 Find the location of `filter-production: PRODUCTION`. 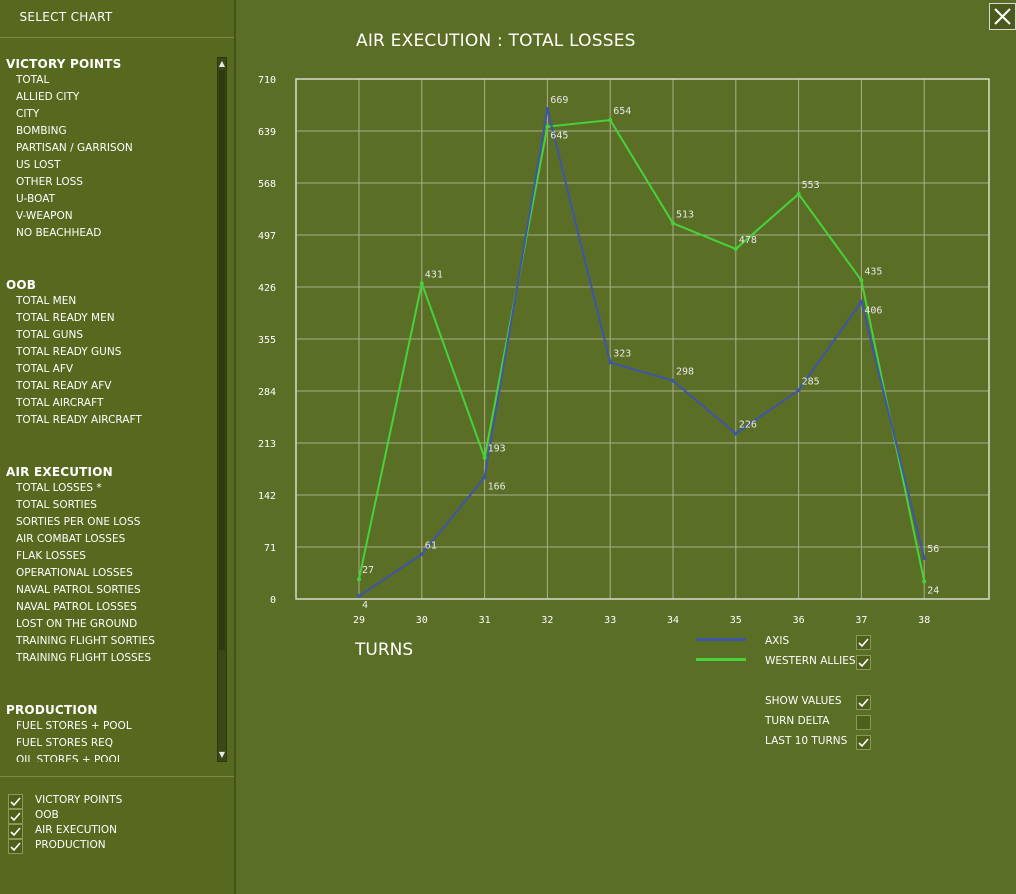

filter-production: PRODUCTION is located at coordinates (57, 846).